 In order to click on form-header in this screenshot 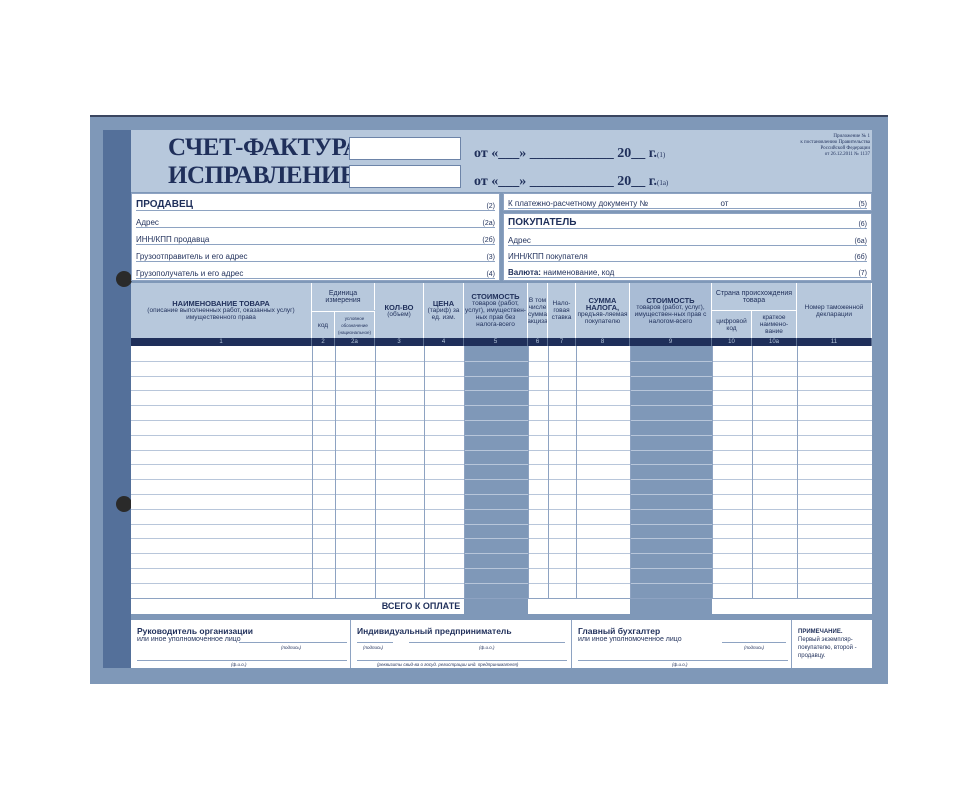, I will do `click(501, 161)`.